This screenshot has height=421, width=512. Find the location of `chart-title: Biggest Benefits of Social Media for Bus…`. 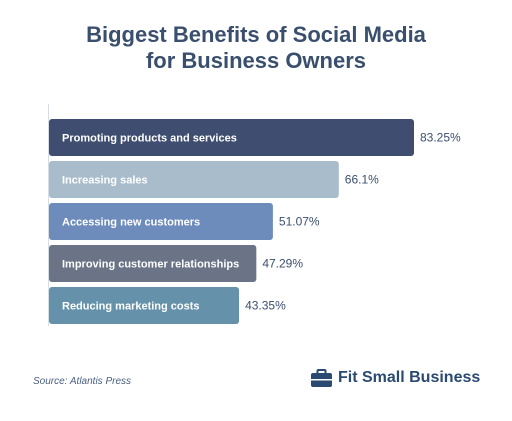

chart-title: Biggest Benefits of Social Media for Bus… is located at coordinates (256, 48).